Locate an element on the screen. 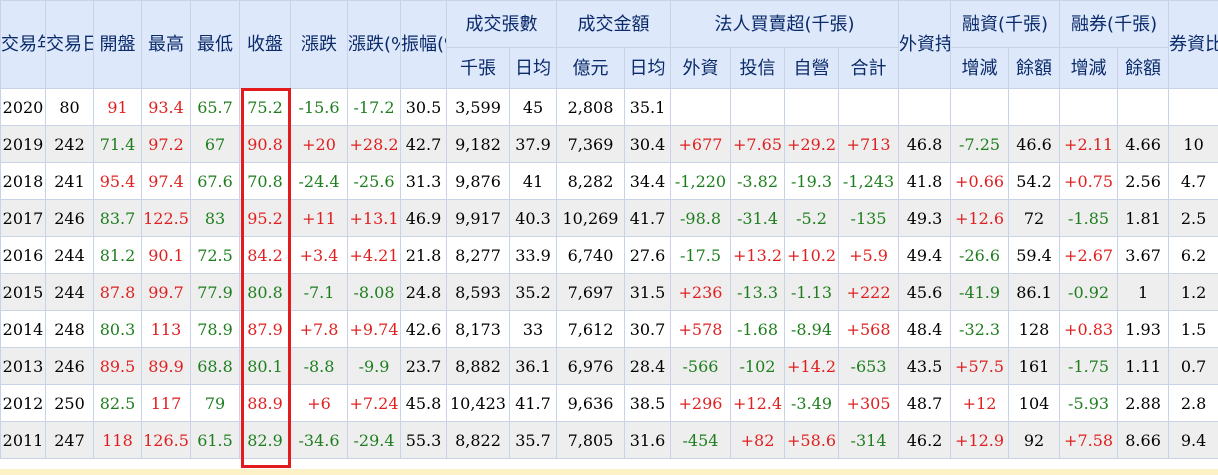 This screenshot has width=1218, height=475. header-value-group: 成交金額 is located at coordinates (613, 24).